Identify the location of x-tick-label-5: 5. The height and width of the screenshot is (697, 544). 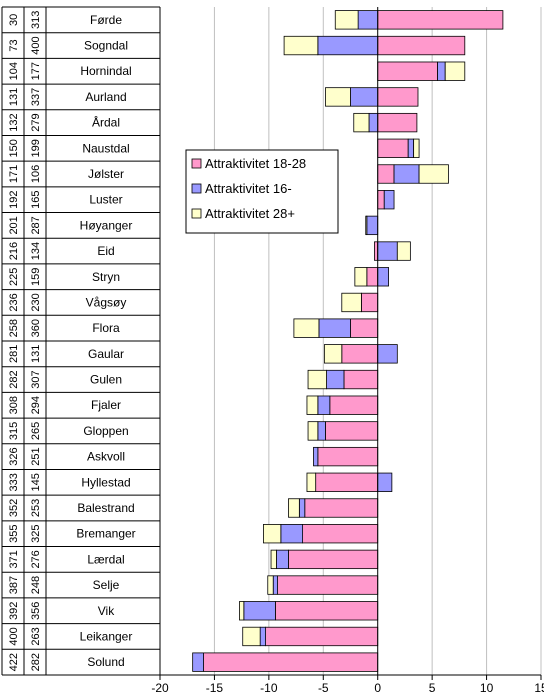
(432, 688).